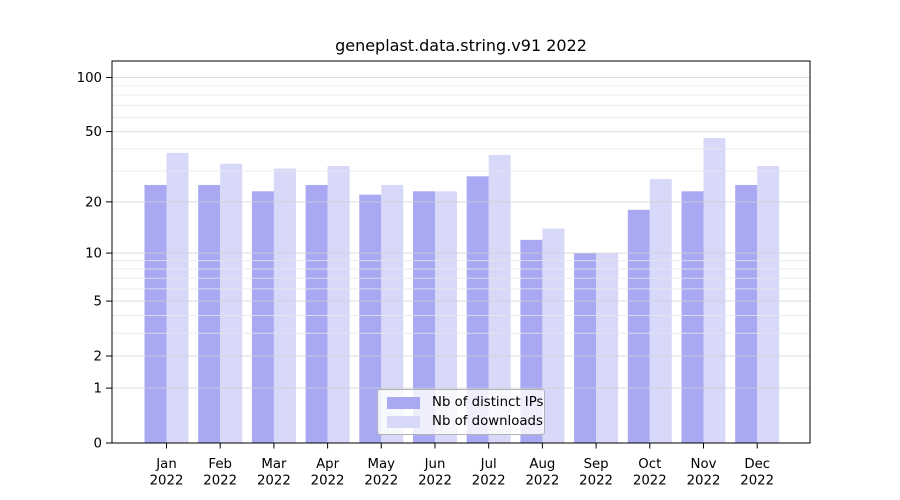 This screenshot has width=900, height=500. Describe the element at coordinates (370, 318) in the screenshot. I see `bar-may-distinct-ips` at that location.